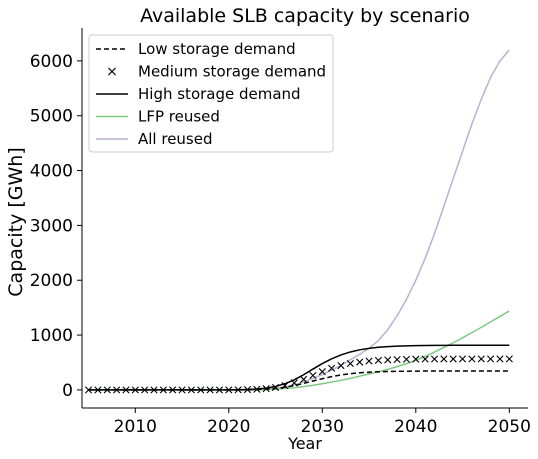 The image size is (538, 459). I want to click on series-low-storage-demand-line, so click(299, 380).